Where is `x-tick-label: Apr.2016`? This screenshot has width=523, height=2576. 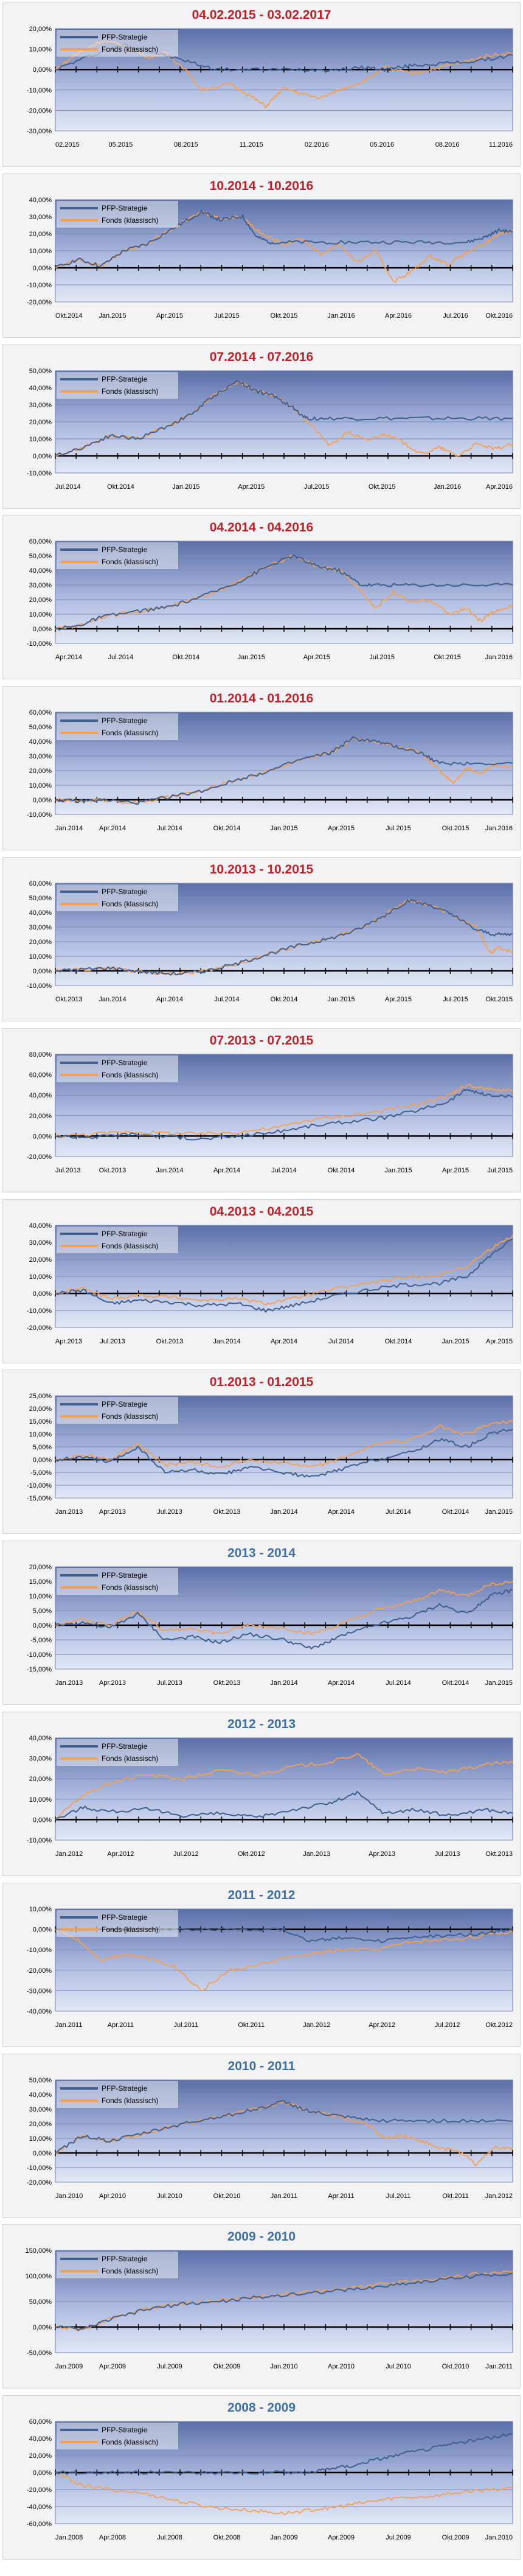
x-tick-label: Apr.2016 is located at coordinates (500, 487).